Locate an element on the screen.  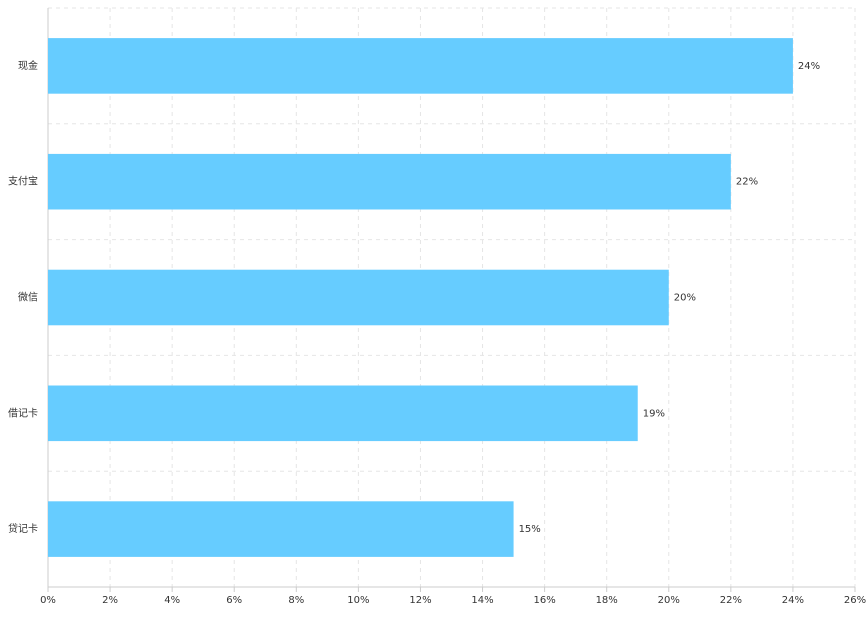
value-label: 20% is located at coordinates (685, 298).